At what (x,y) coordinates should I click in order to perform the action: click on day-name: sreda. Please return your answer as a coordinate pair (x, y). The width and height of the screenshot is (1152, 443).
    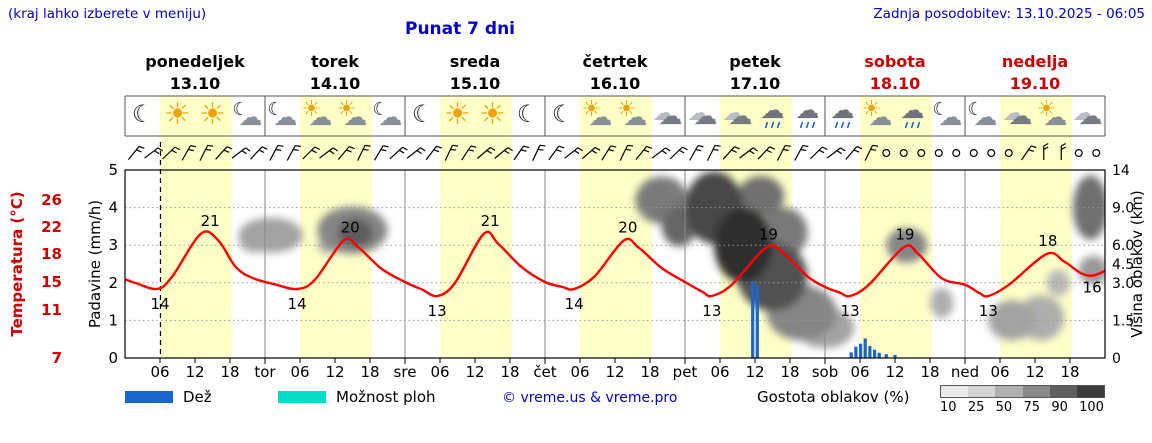
    Looking at the image, I should click on (475, 61).